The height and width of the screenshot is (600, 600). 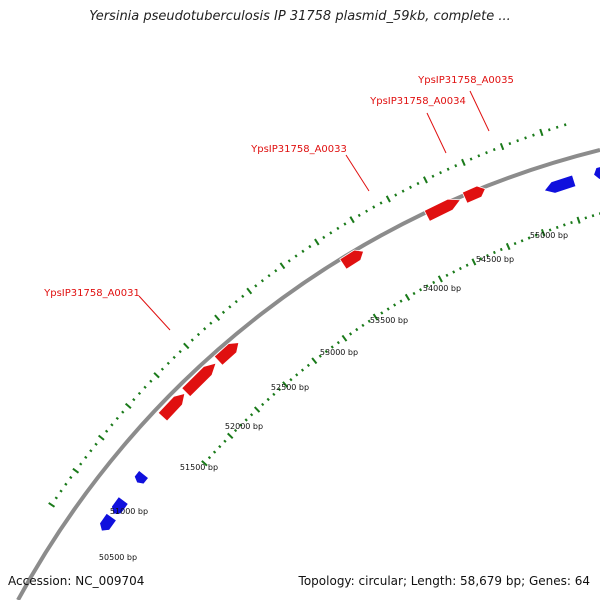 I want to click on gene-blue-c, so click(x=141, y=477).